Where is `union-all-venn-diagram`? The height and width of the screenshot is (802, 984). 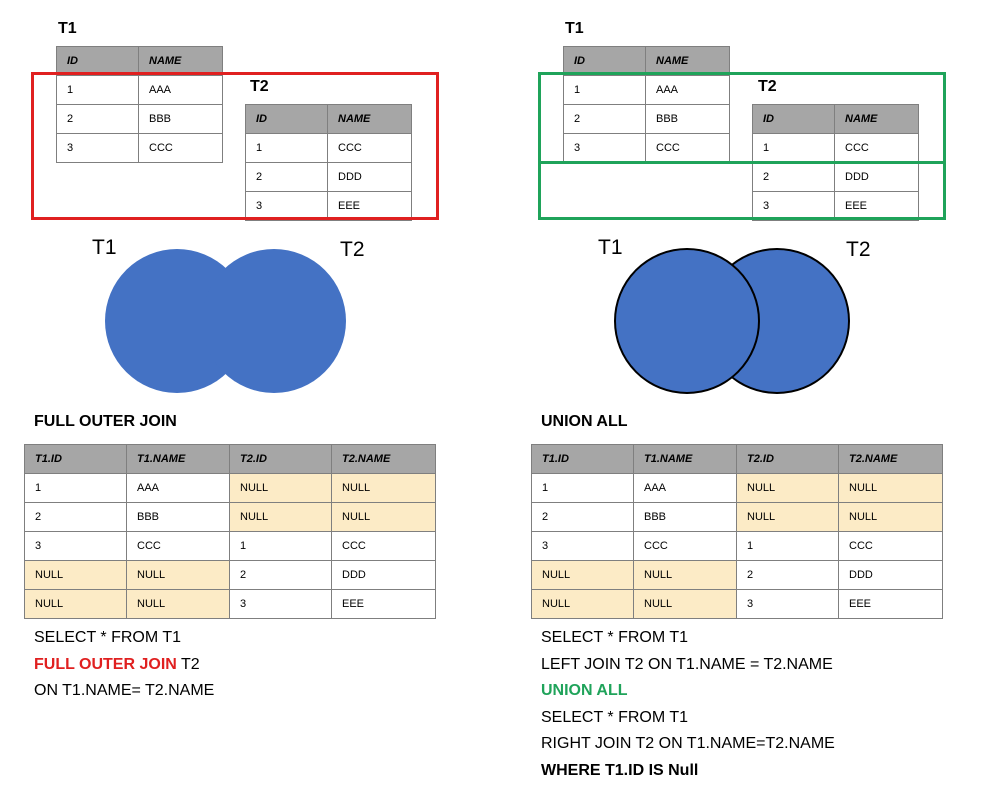
union-all-venn-diagram is located at coordinates (732, 321).